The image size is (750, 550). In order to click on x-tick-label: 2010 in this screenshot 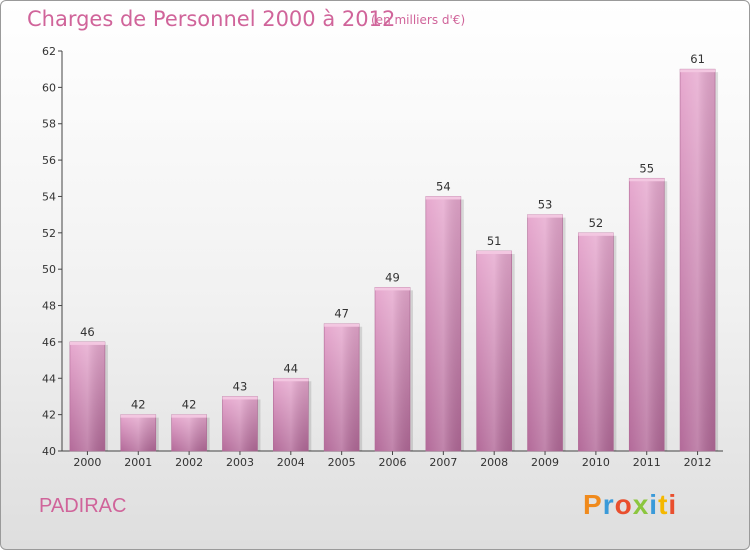, I will do `click(596, 462)`.